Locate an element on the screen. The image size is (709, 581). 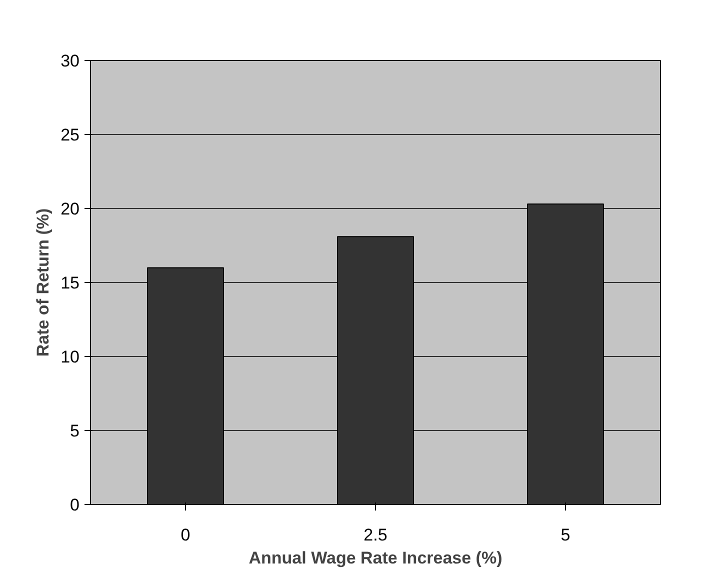
x-tick-label: 2.5 is located at coordinates (376, 535).